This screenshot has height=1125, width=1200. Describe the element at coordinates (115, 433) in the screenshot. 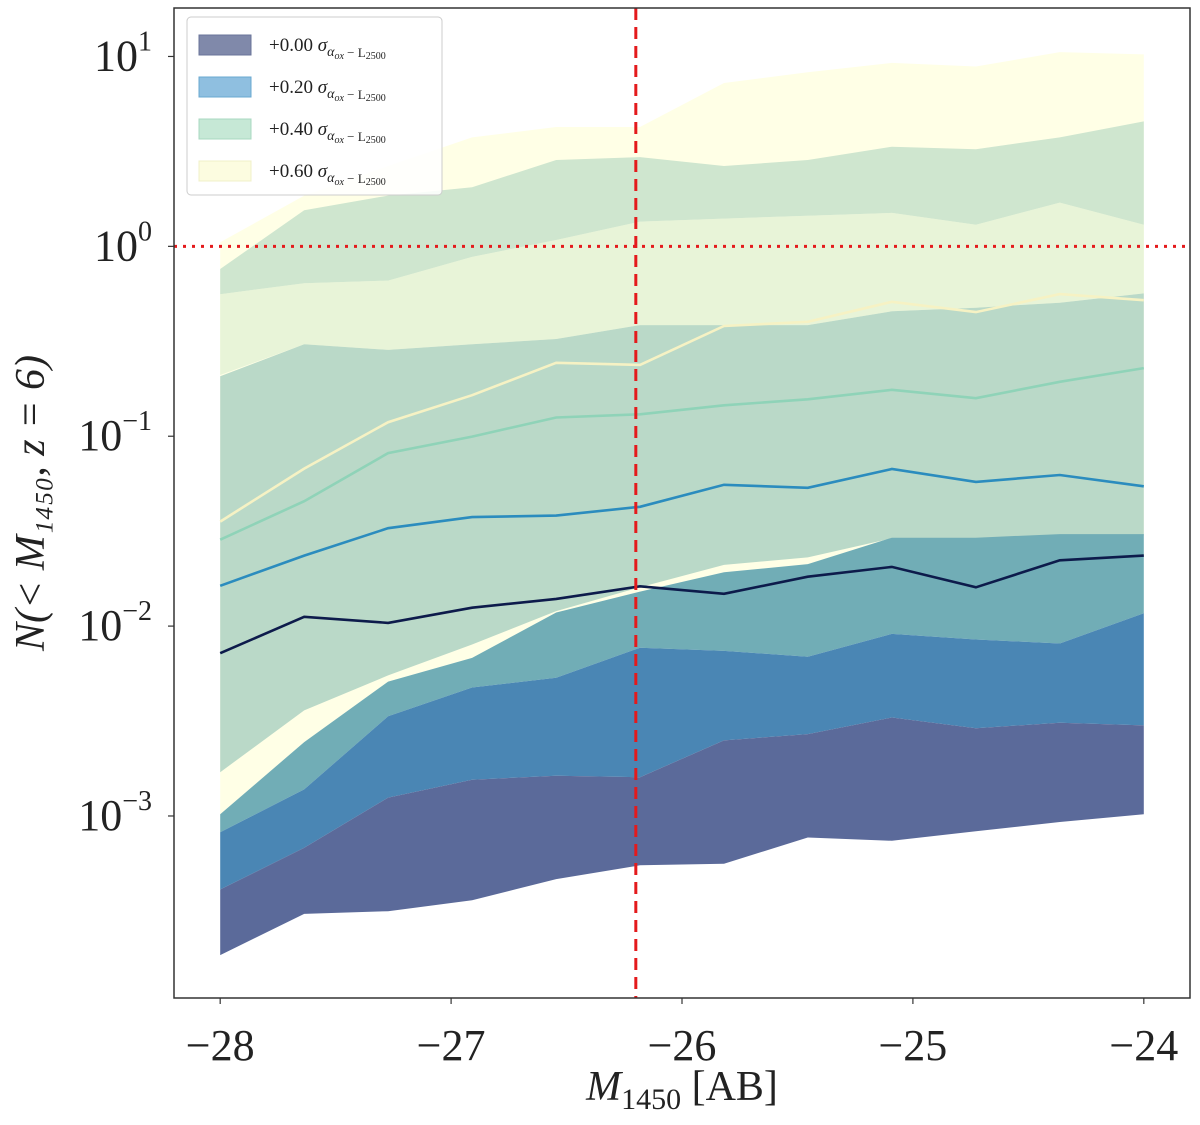

I see `y-tick-label: 10⁻¹` at that location.